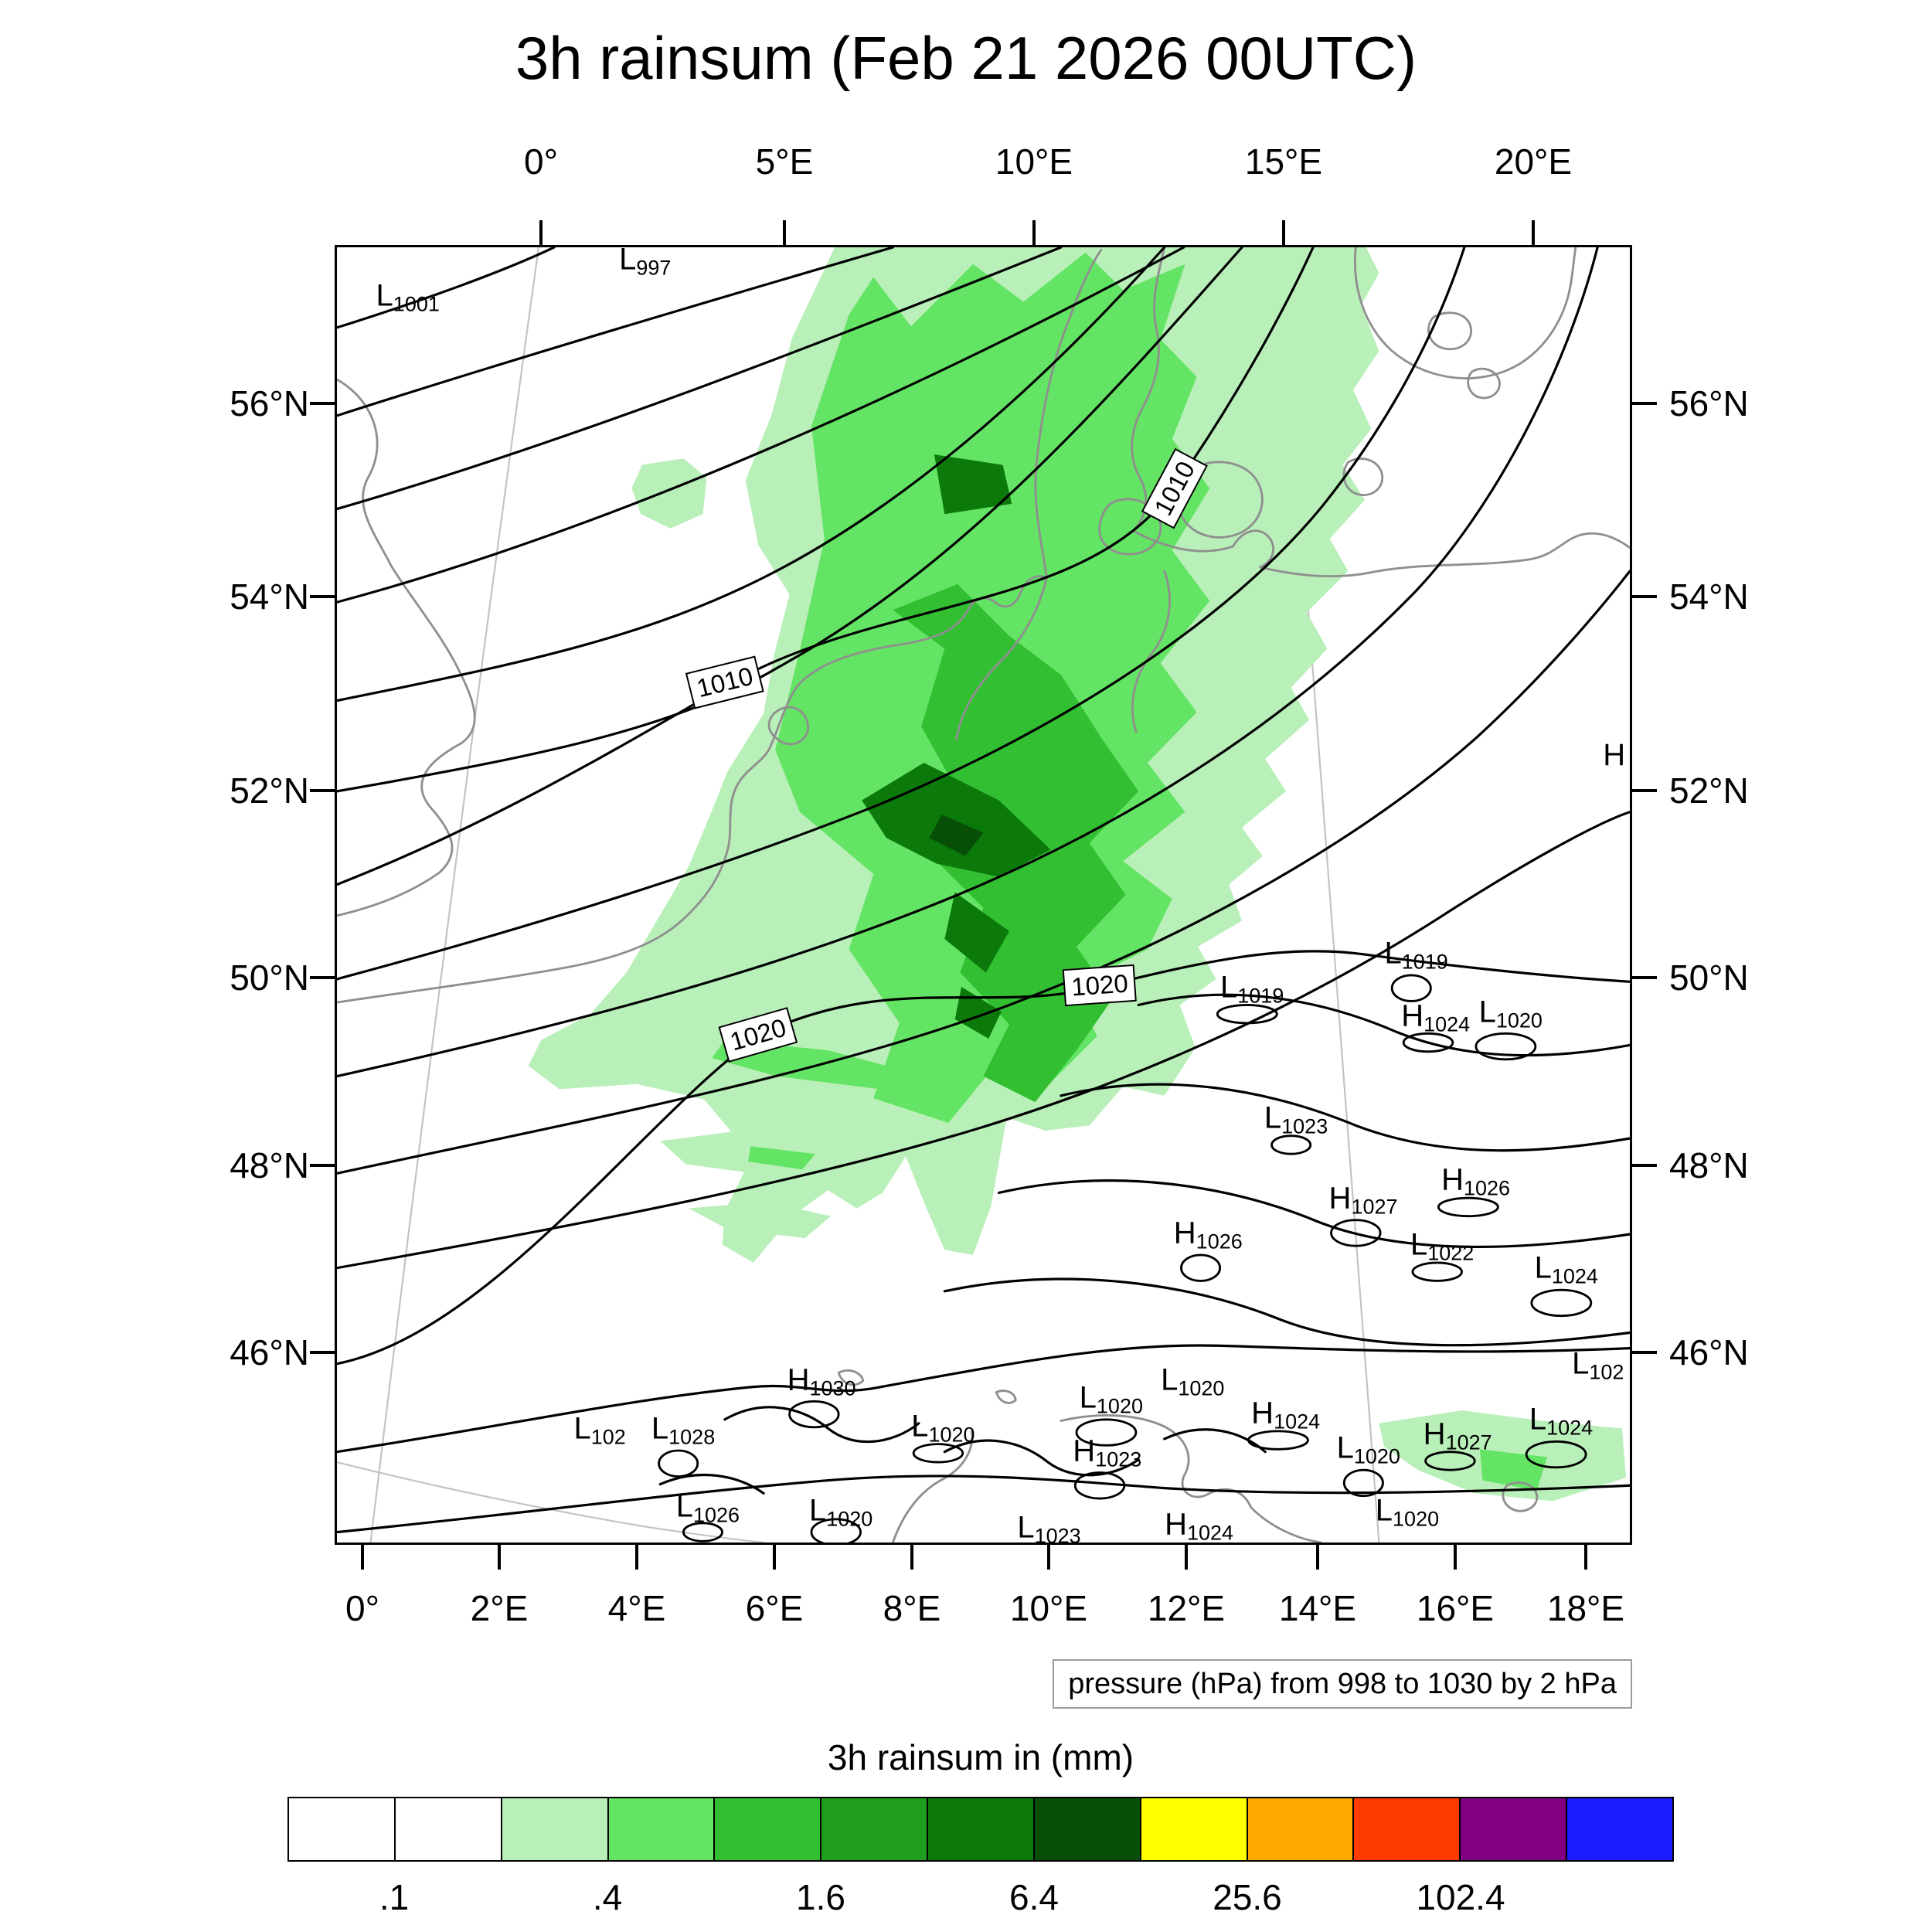  Describe the element at coordinates (821, 1897) in the screenshot. I see `colorbar-tick-label: 1.6` at that location.